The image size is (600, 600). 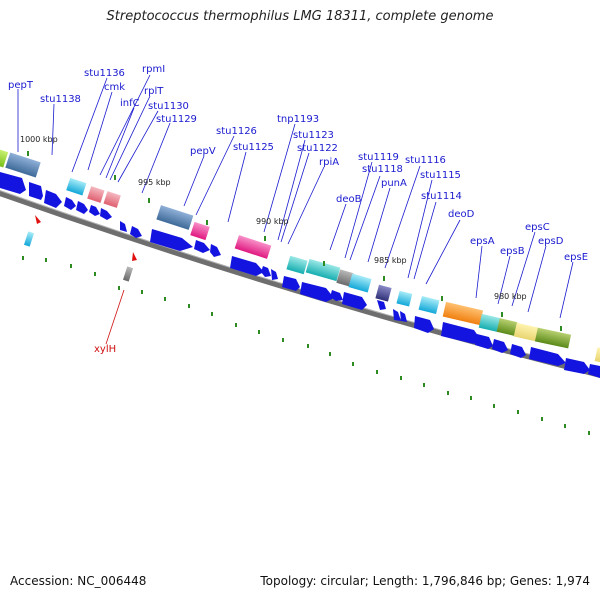 What do you see at coordinates (60, 99) in the screenshot?
I see `gene-label: stu1138` at bounding box center [60, 99].